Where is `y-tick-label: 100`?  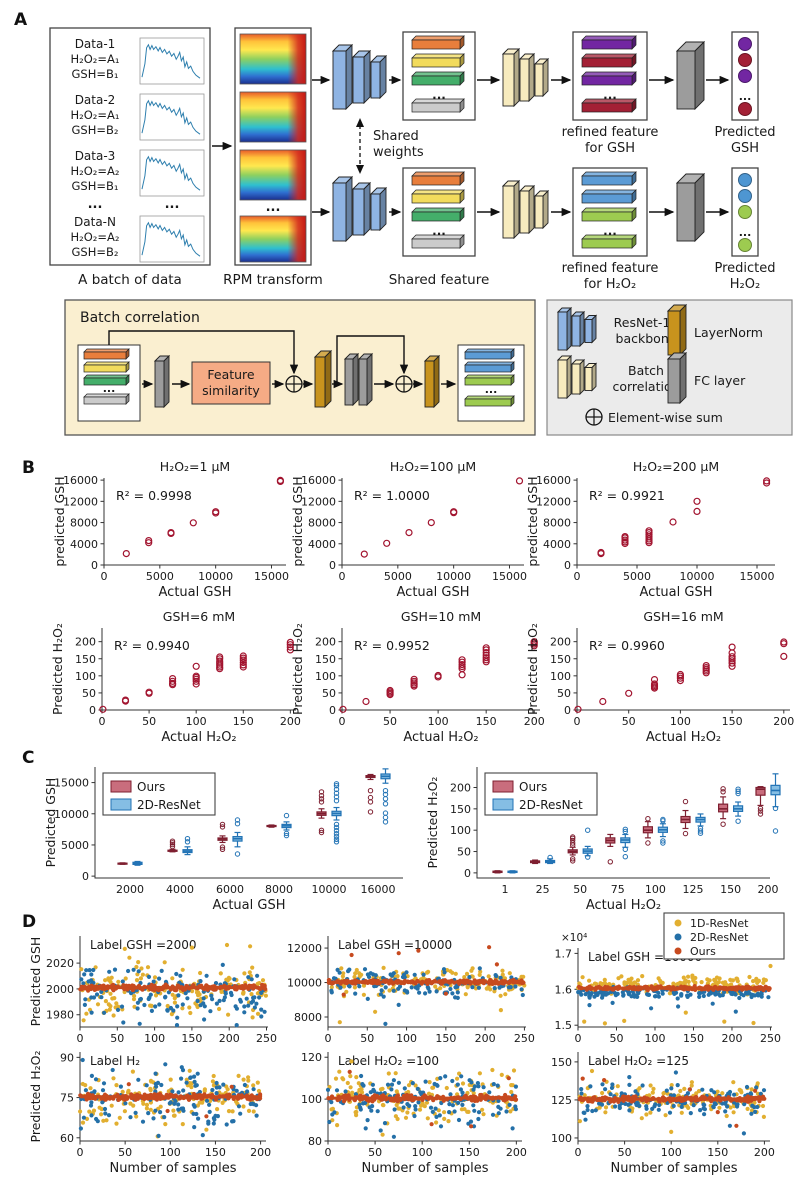
y-tick-label: 100 is located at coordinates (561, 1138).